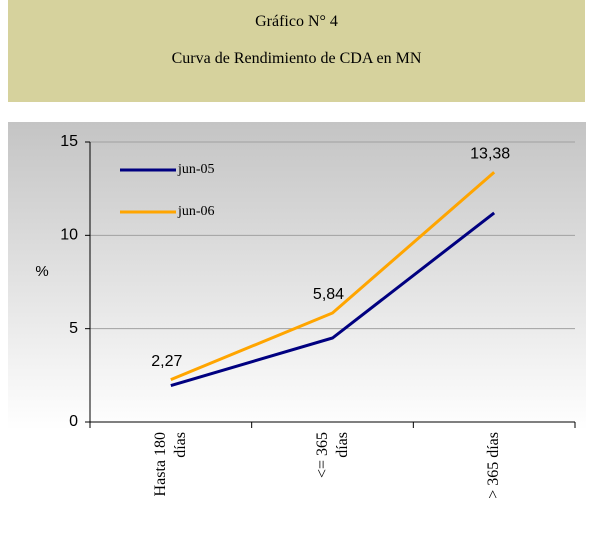  What do you see at coordinates (73, 328) in the screenshot?
I see `y-tick-label: 5` at bounding box center [73, 328].